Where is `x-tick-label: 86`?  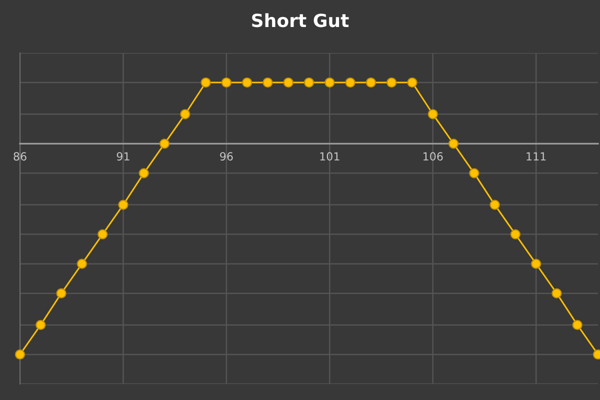 x-tick-label: 86 is located at coordinates (20, 156).